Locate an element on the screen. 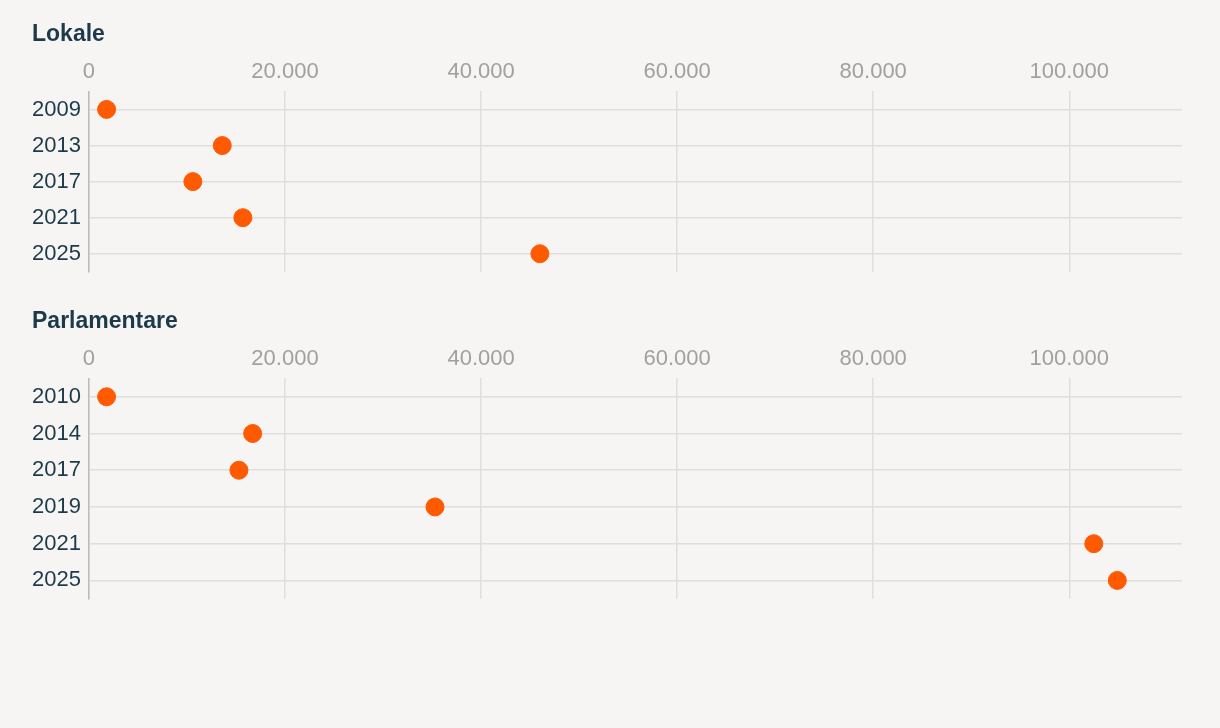 This screenshot has height=728, width=1220. chart-title: Lokale is located at coordinates (68, 34).